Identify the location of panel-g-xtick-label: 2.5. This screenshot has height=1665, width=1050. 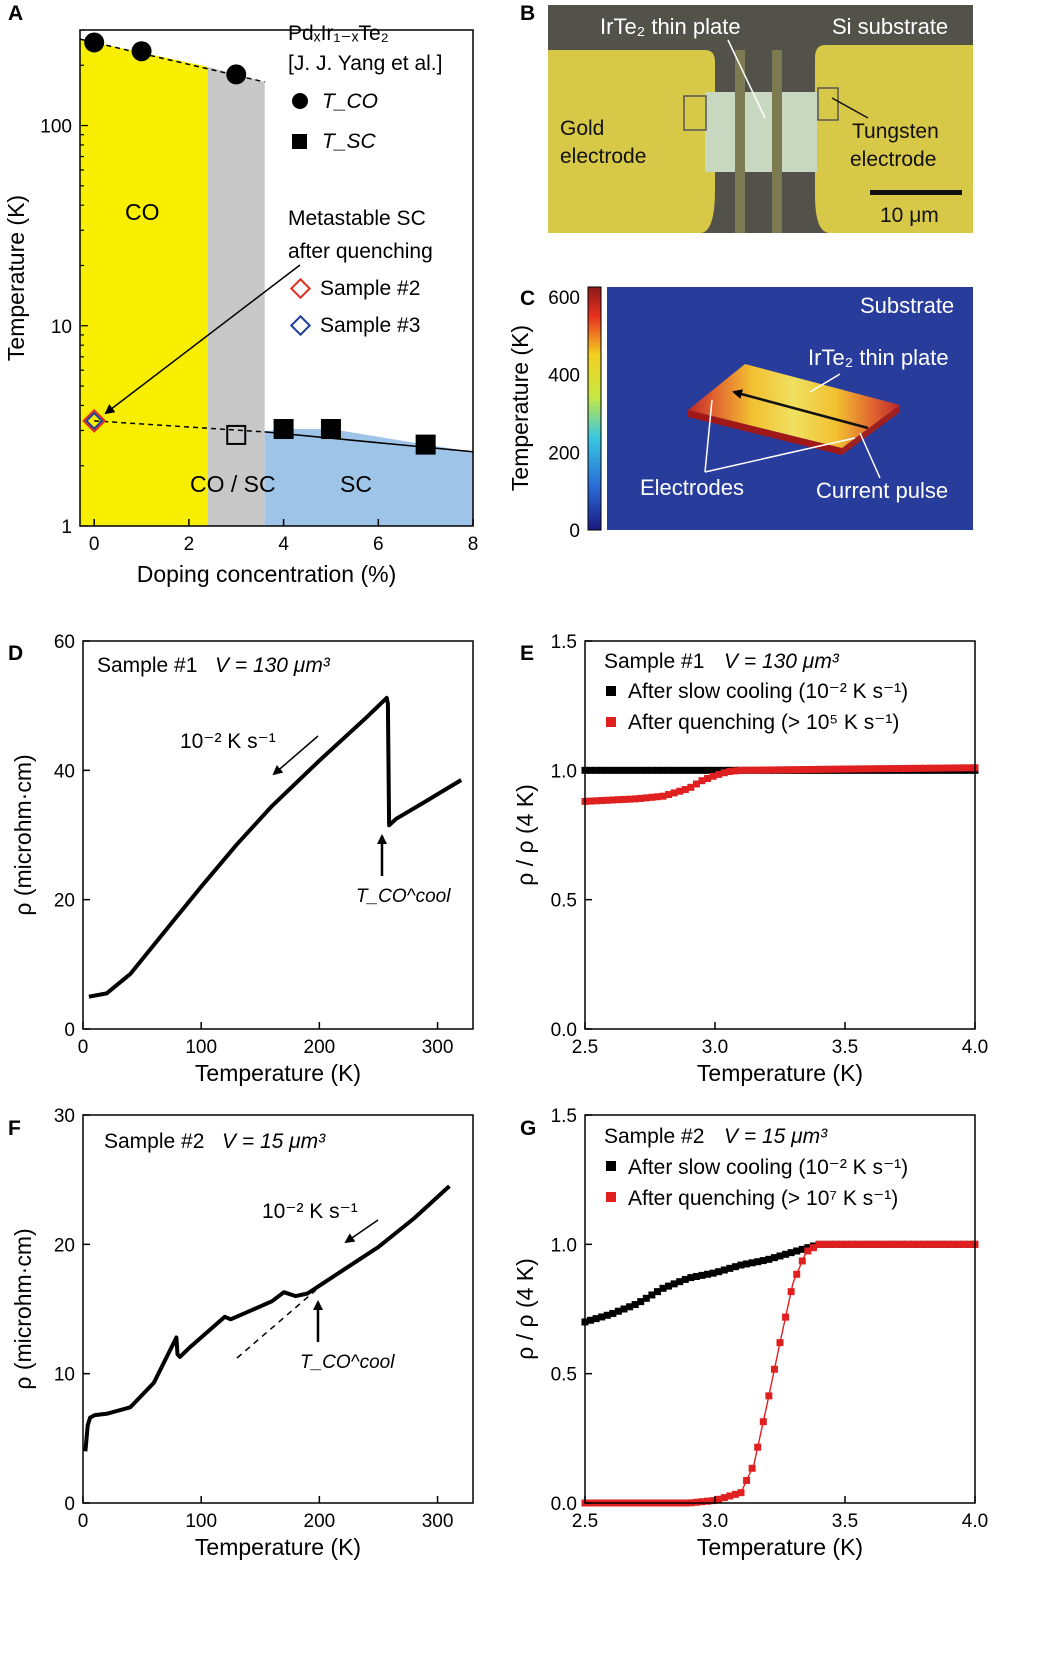
(585, 1521).